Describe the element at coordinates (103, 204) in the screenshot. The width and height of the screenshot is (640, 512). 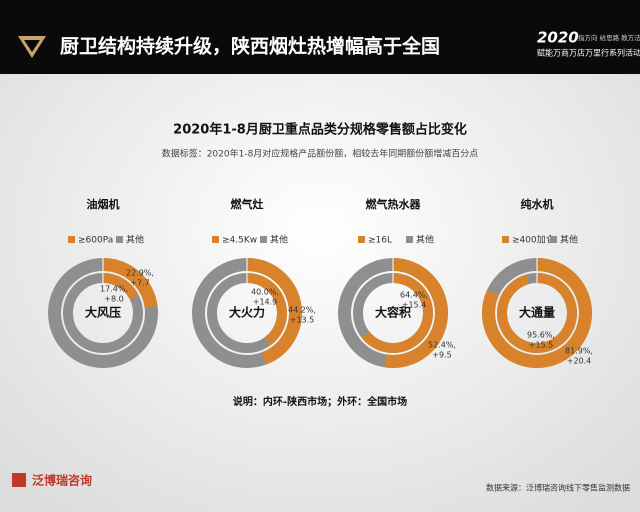
I see `donut-title: 油烟机` at that location.